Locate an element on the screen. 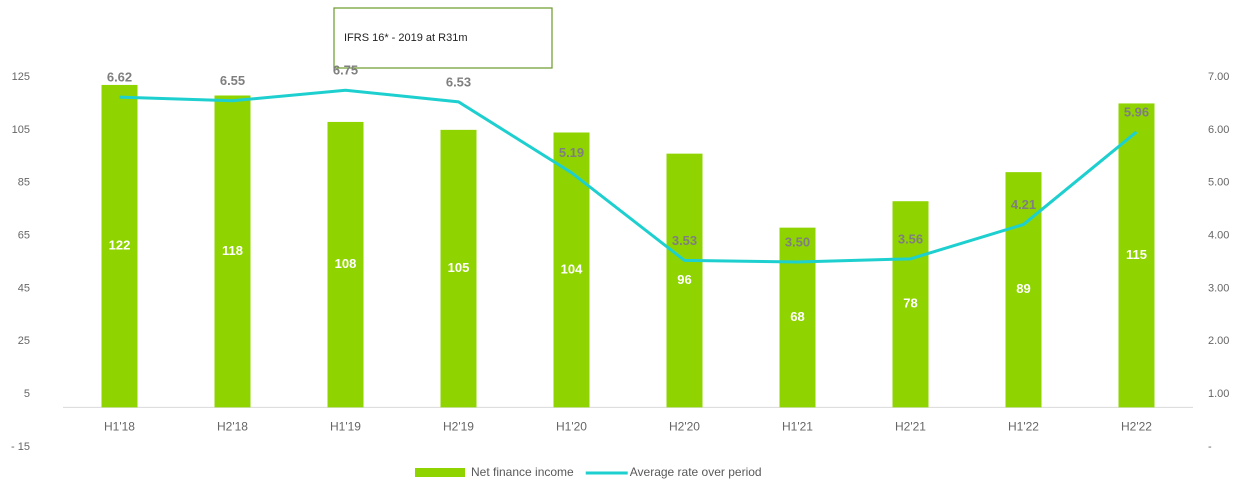 This screenshot has width=1237, height=488. line-value-label: 5.19 is located at coordinates (571, 152).